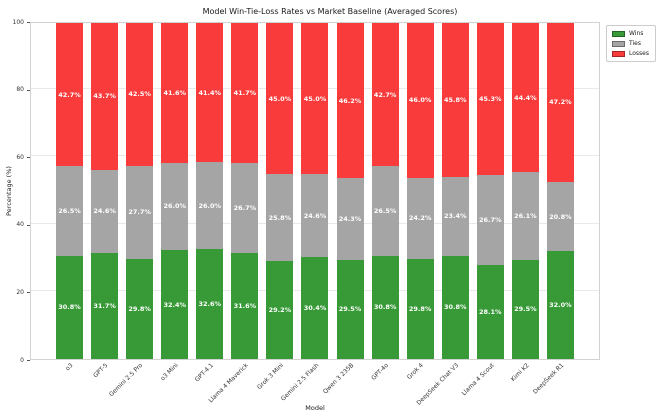  Describe the element at coordinates (636, 33) in the screenshot. I see `legend-label: Wins` at that location.